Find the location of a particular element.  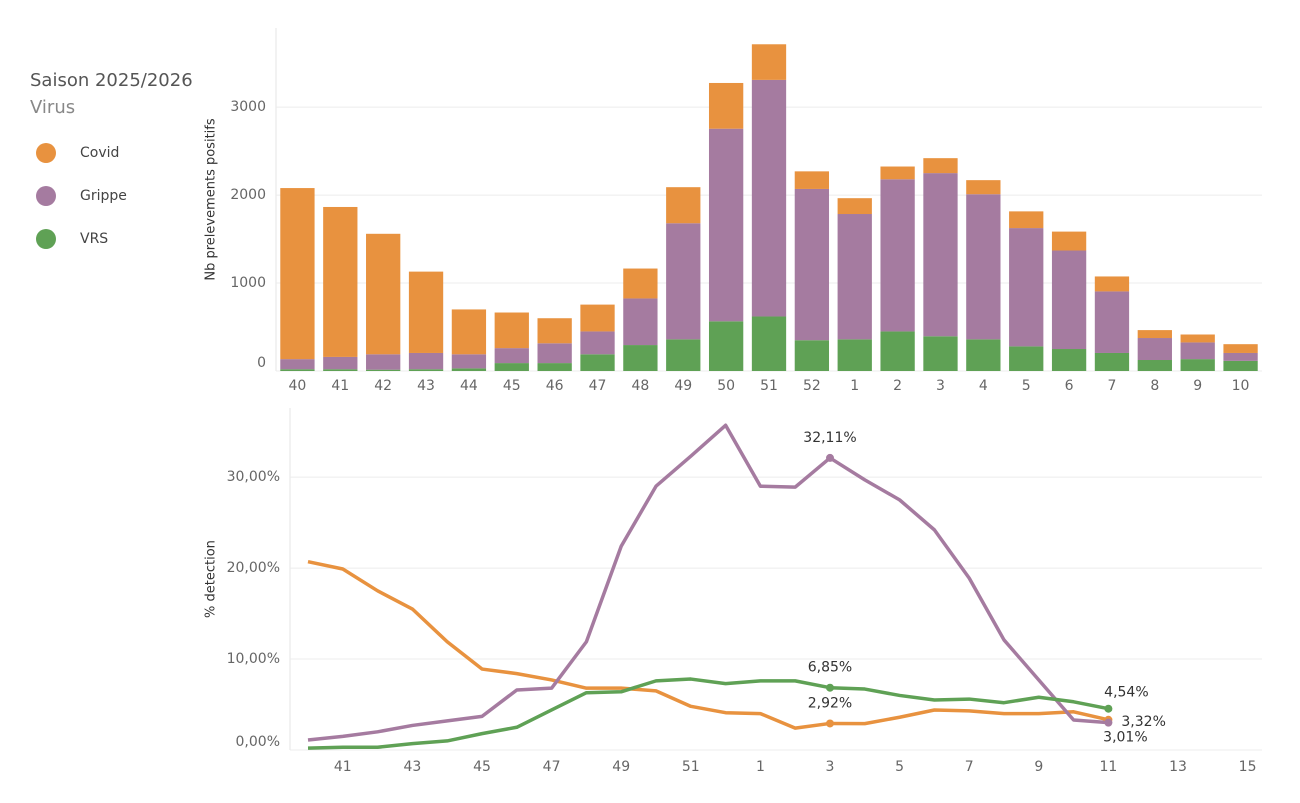

x-tick-label: 43 is located at coordinates (412, 767).